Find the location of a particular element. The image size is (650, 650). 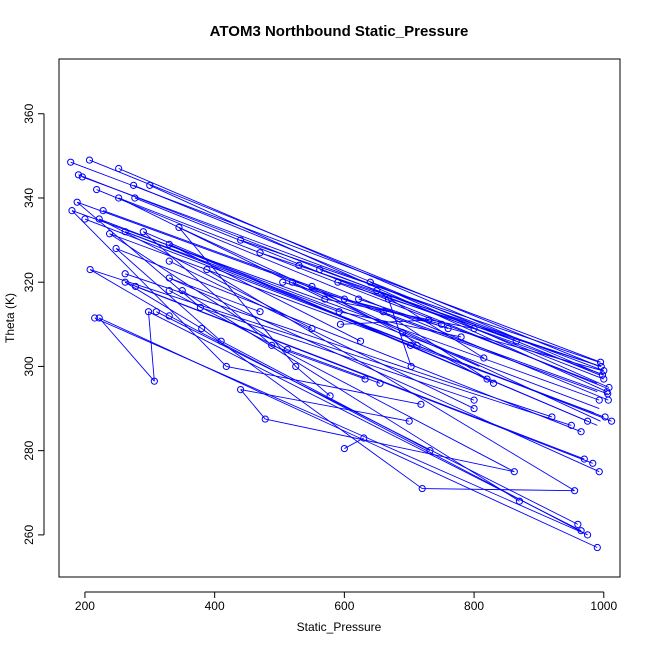

y-axis-title: Theta (K) is located at coordinates (10, 318).